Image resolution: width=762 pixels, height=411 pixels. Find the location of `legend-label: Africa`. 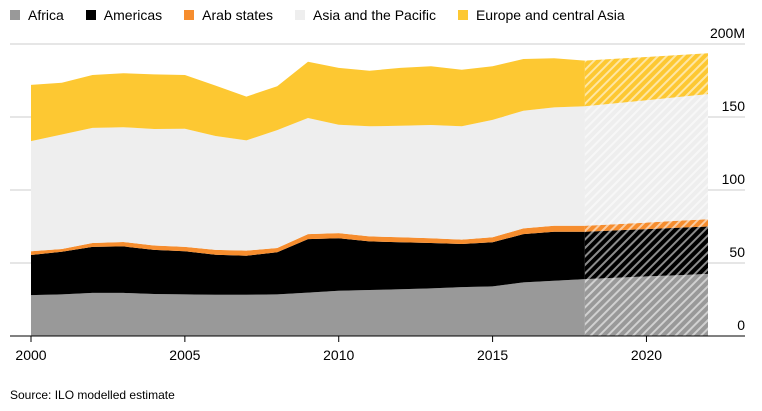

legend-label: Africa is located at coordinates (46, 15).